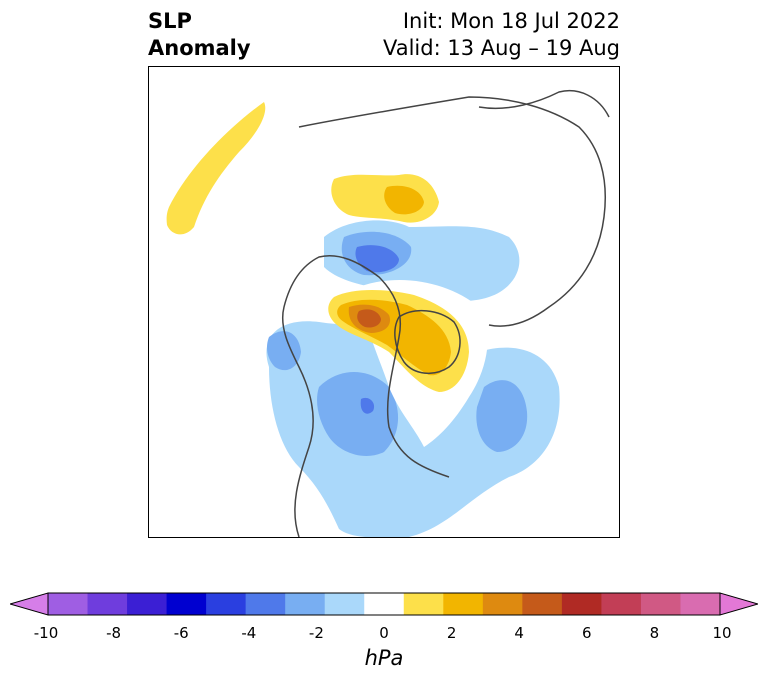 The height and width of the screenshot is (684, 768). I want to click on colorbar-tick-label: -6, so click(181, 633).